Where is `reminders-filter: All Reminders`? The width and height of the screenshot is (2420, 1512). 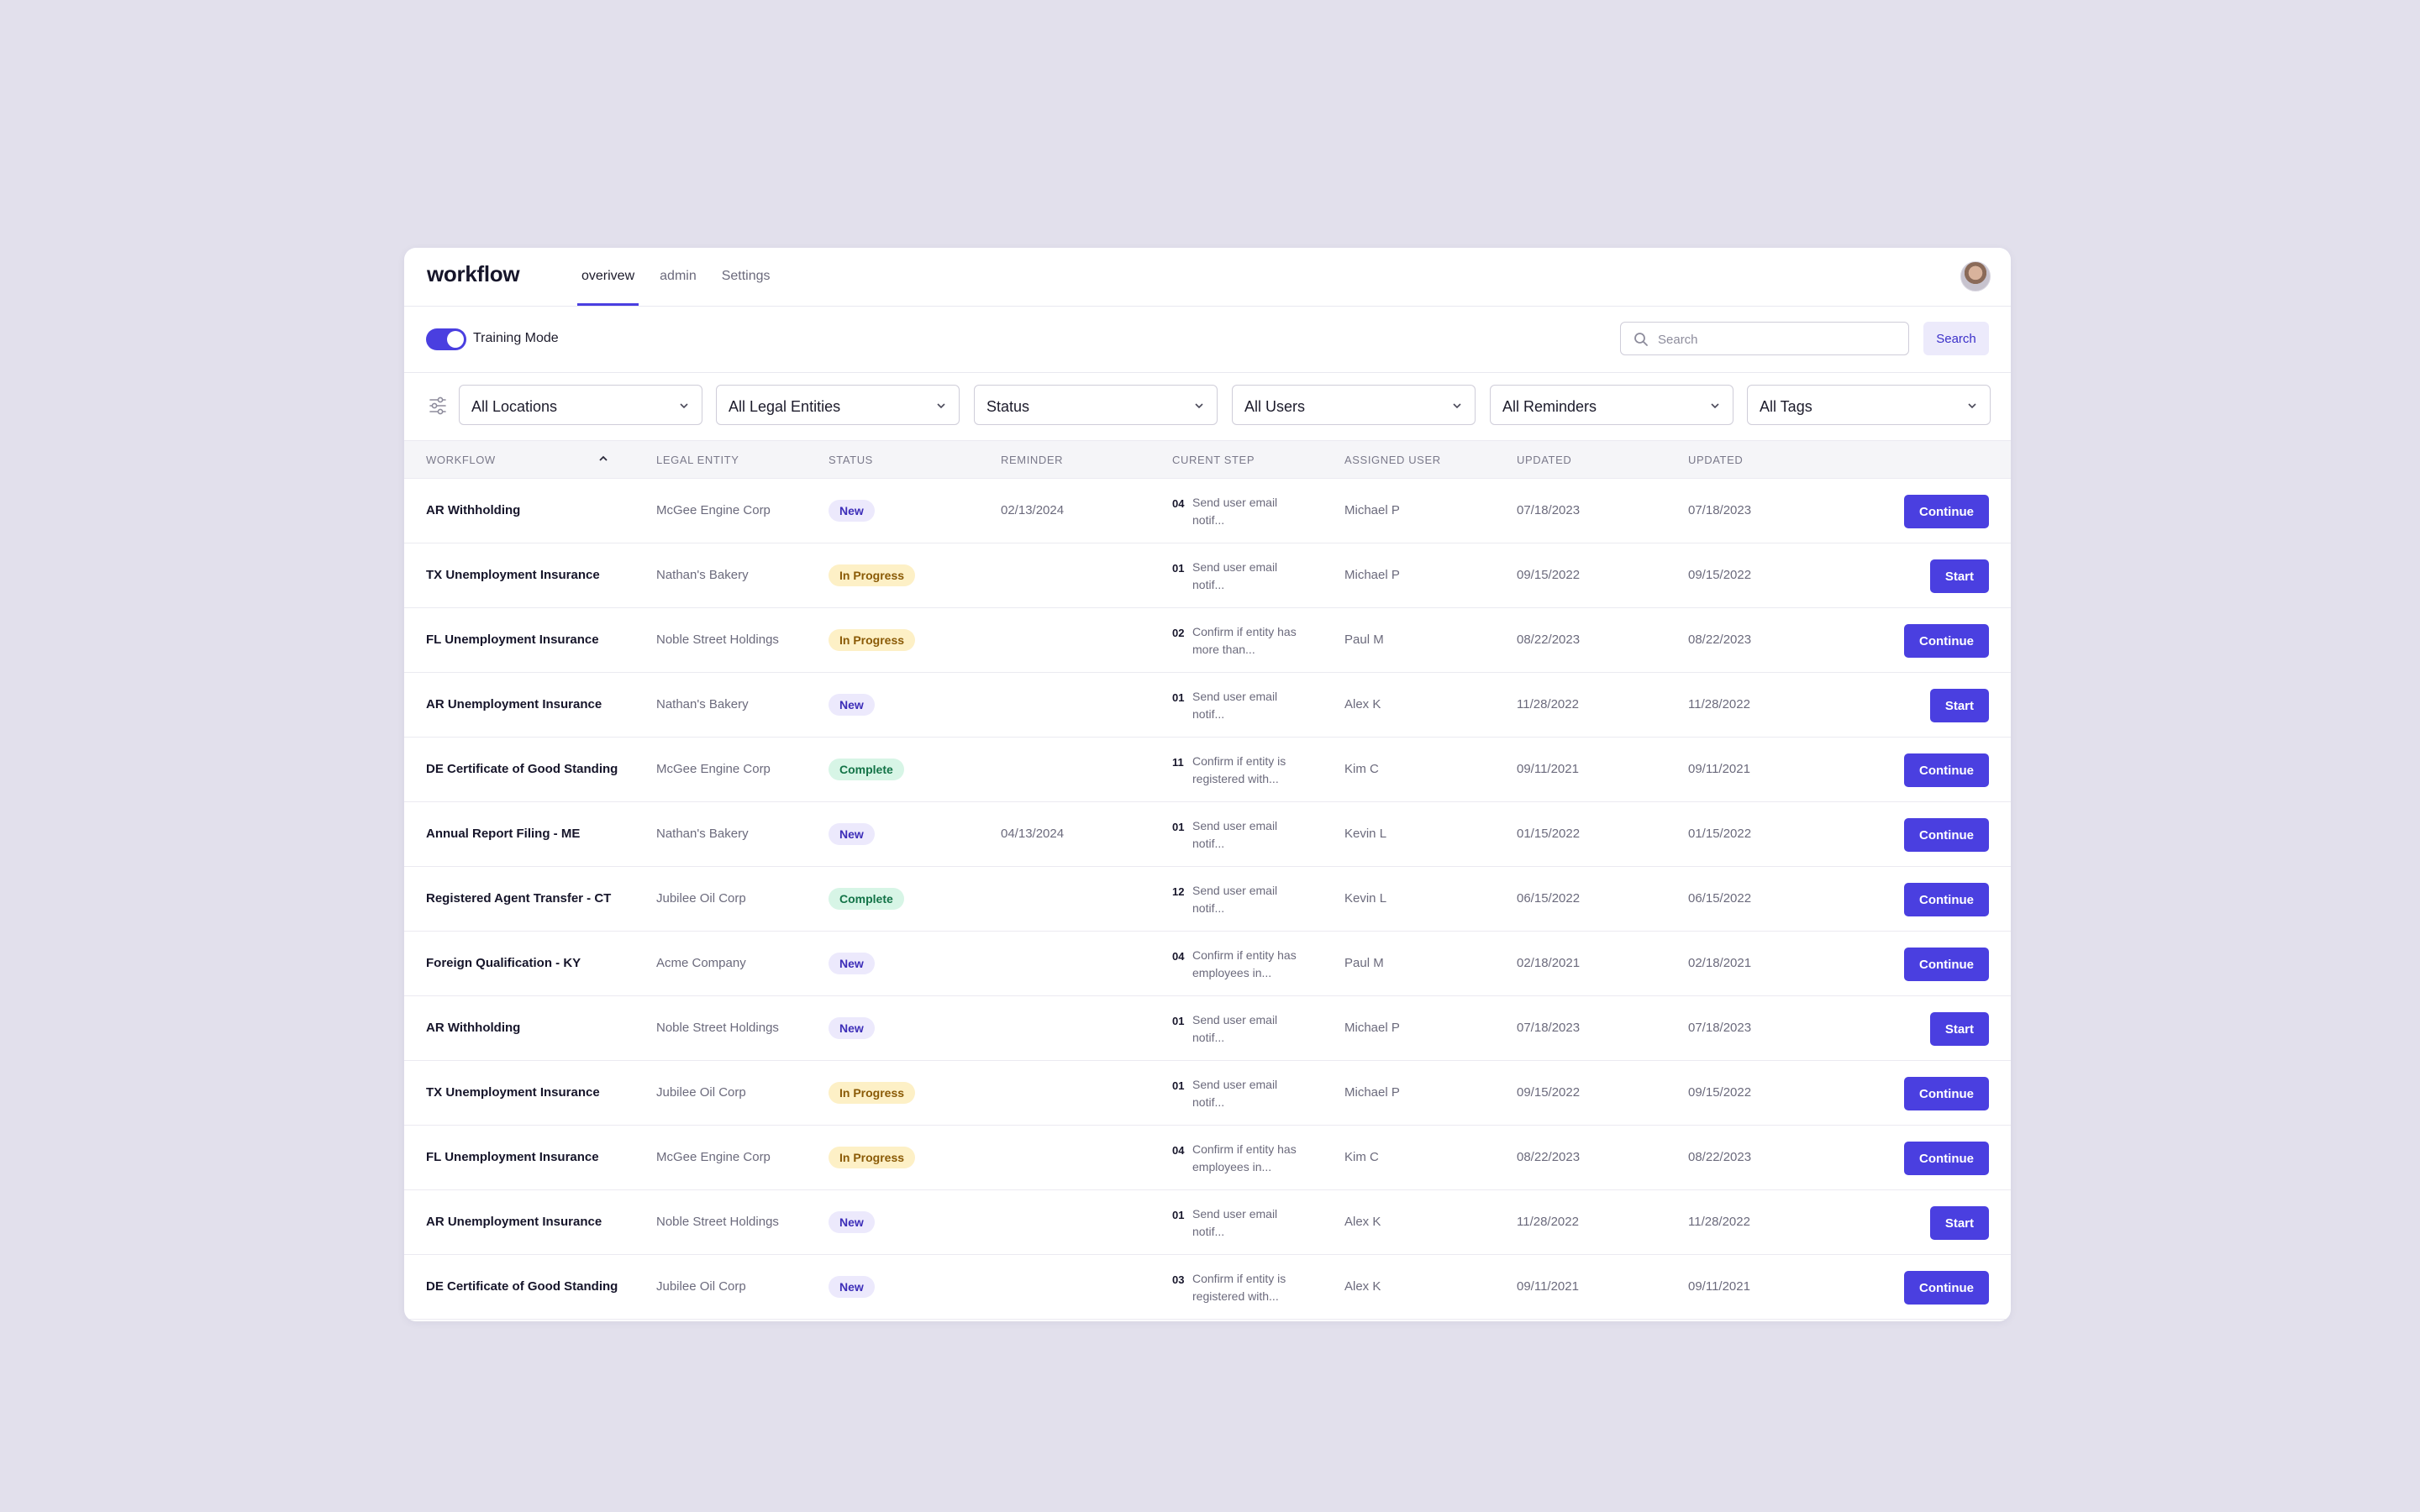
reminders-filter: All Reminders is located at coordinates (1612, 405).